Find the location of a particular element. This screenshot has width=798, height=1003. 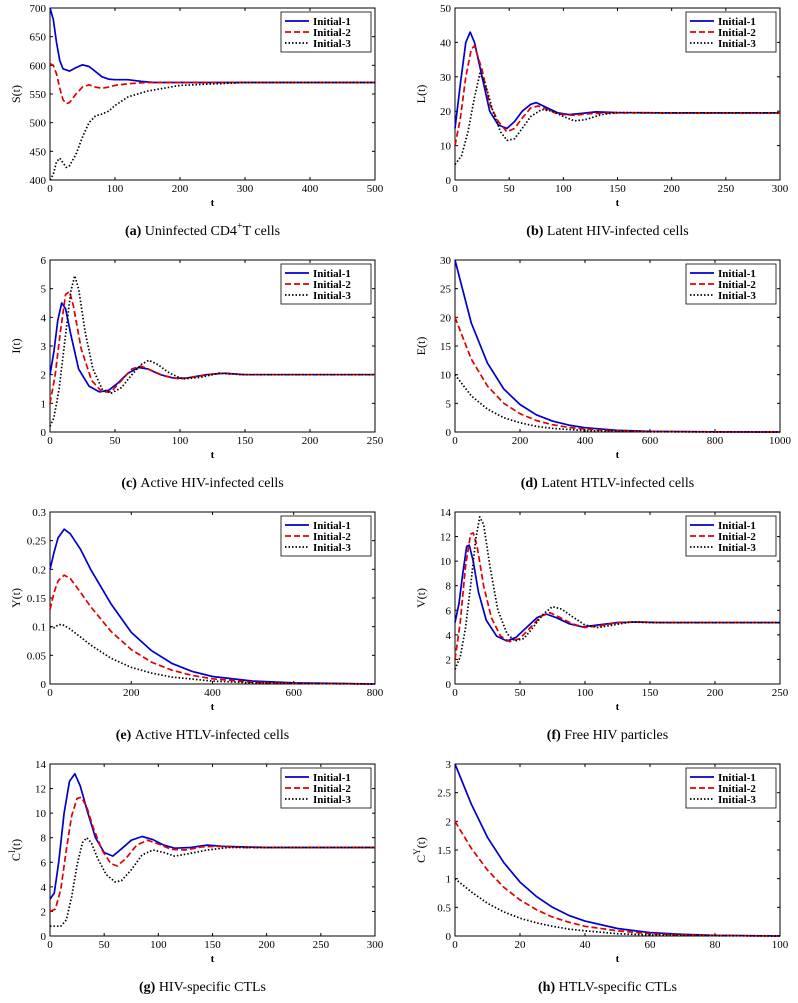

y-tick-label: 1 is located at coordinates (44, 404).